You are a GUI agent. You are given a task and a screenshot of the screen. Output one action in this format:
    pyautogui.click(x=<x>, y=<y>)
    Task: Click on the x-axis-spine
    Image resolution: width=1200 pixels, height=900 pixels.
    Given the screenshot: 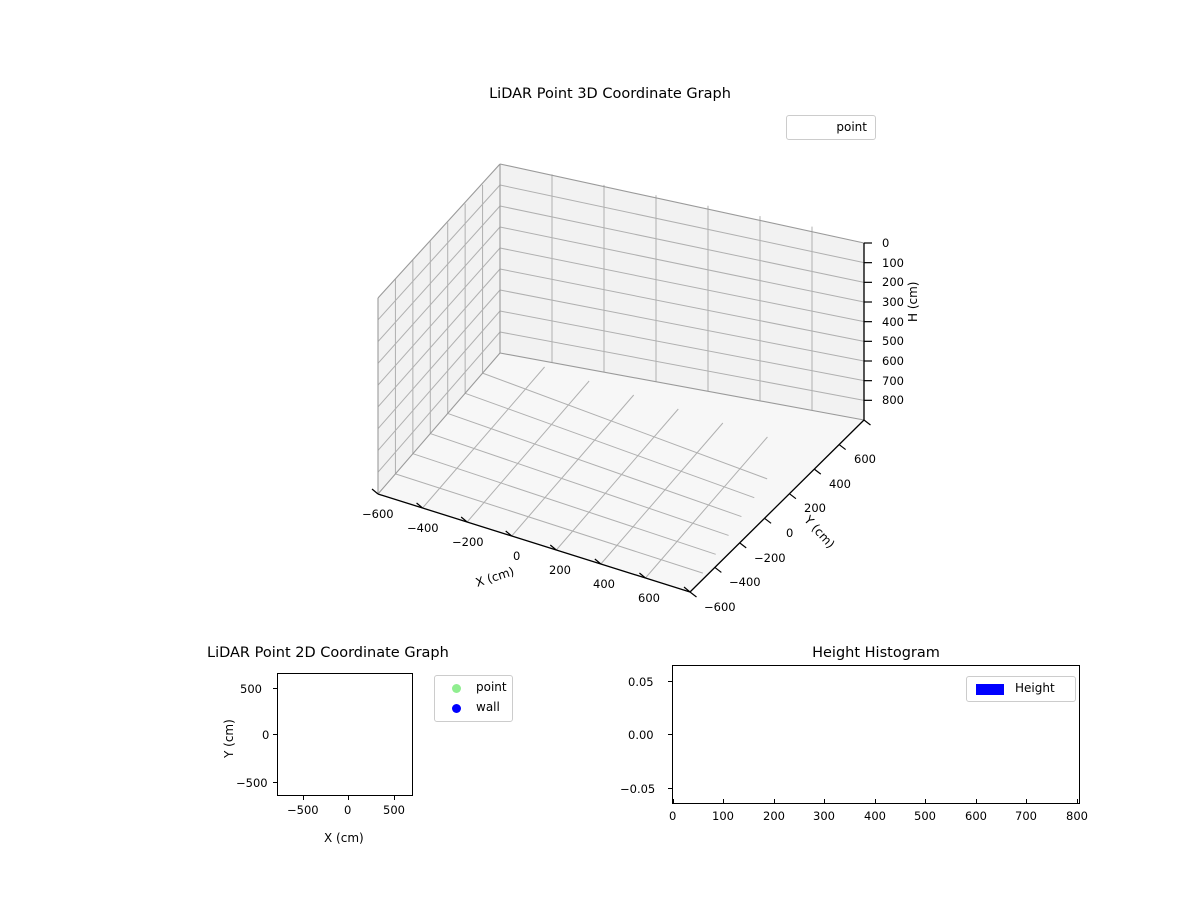 What is the action you would take?
    pyautogui.click(x=534, y=543)
    